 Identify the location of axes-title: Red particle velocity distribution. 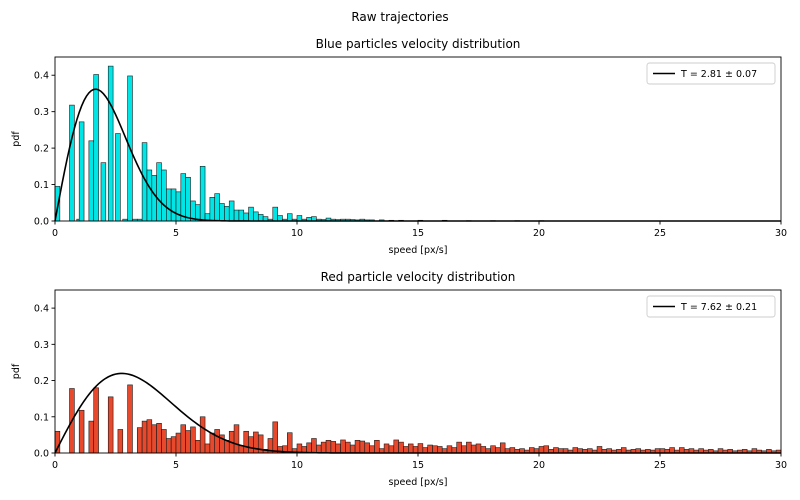
(418, 277).